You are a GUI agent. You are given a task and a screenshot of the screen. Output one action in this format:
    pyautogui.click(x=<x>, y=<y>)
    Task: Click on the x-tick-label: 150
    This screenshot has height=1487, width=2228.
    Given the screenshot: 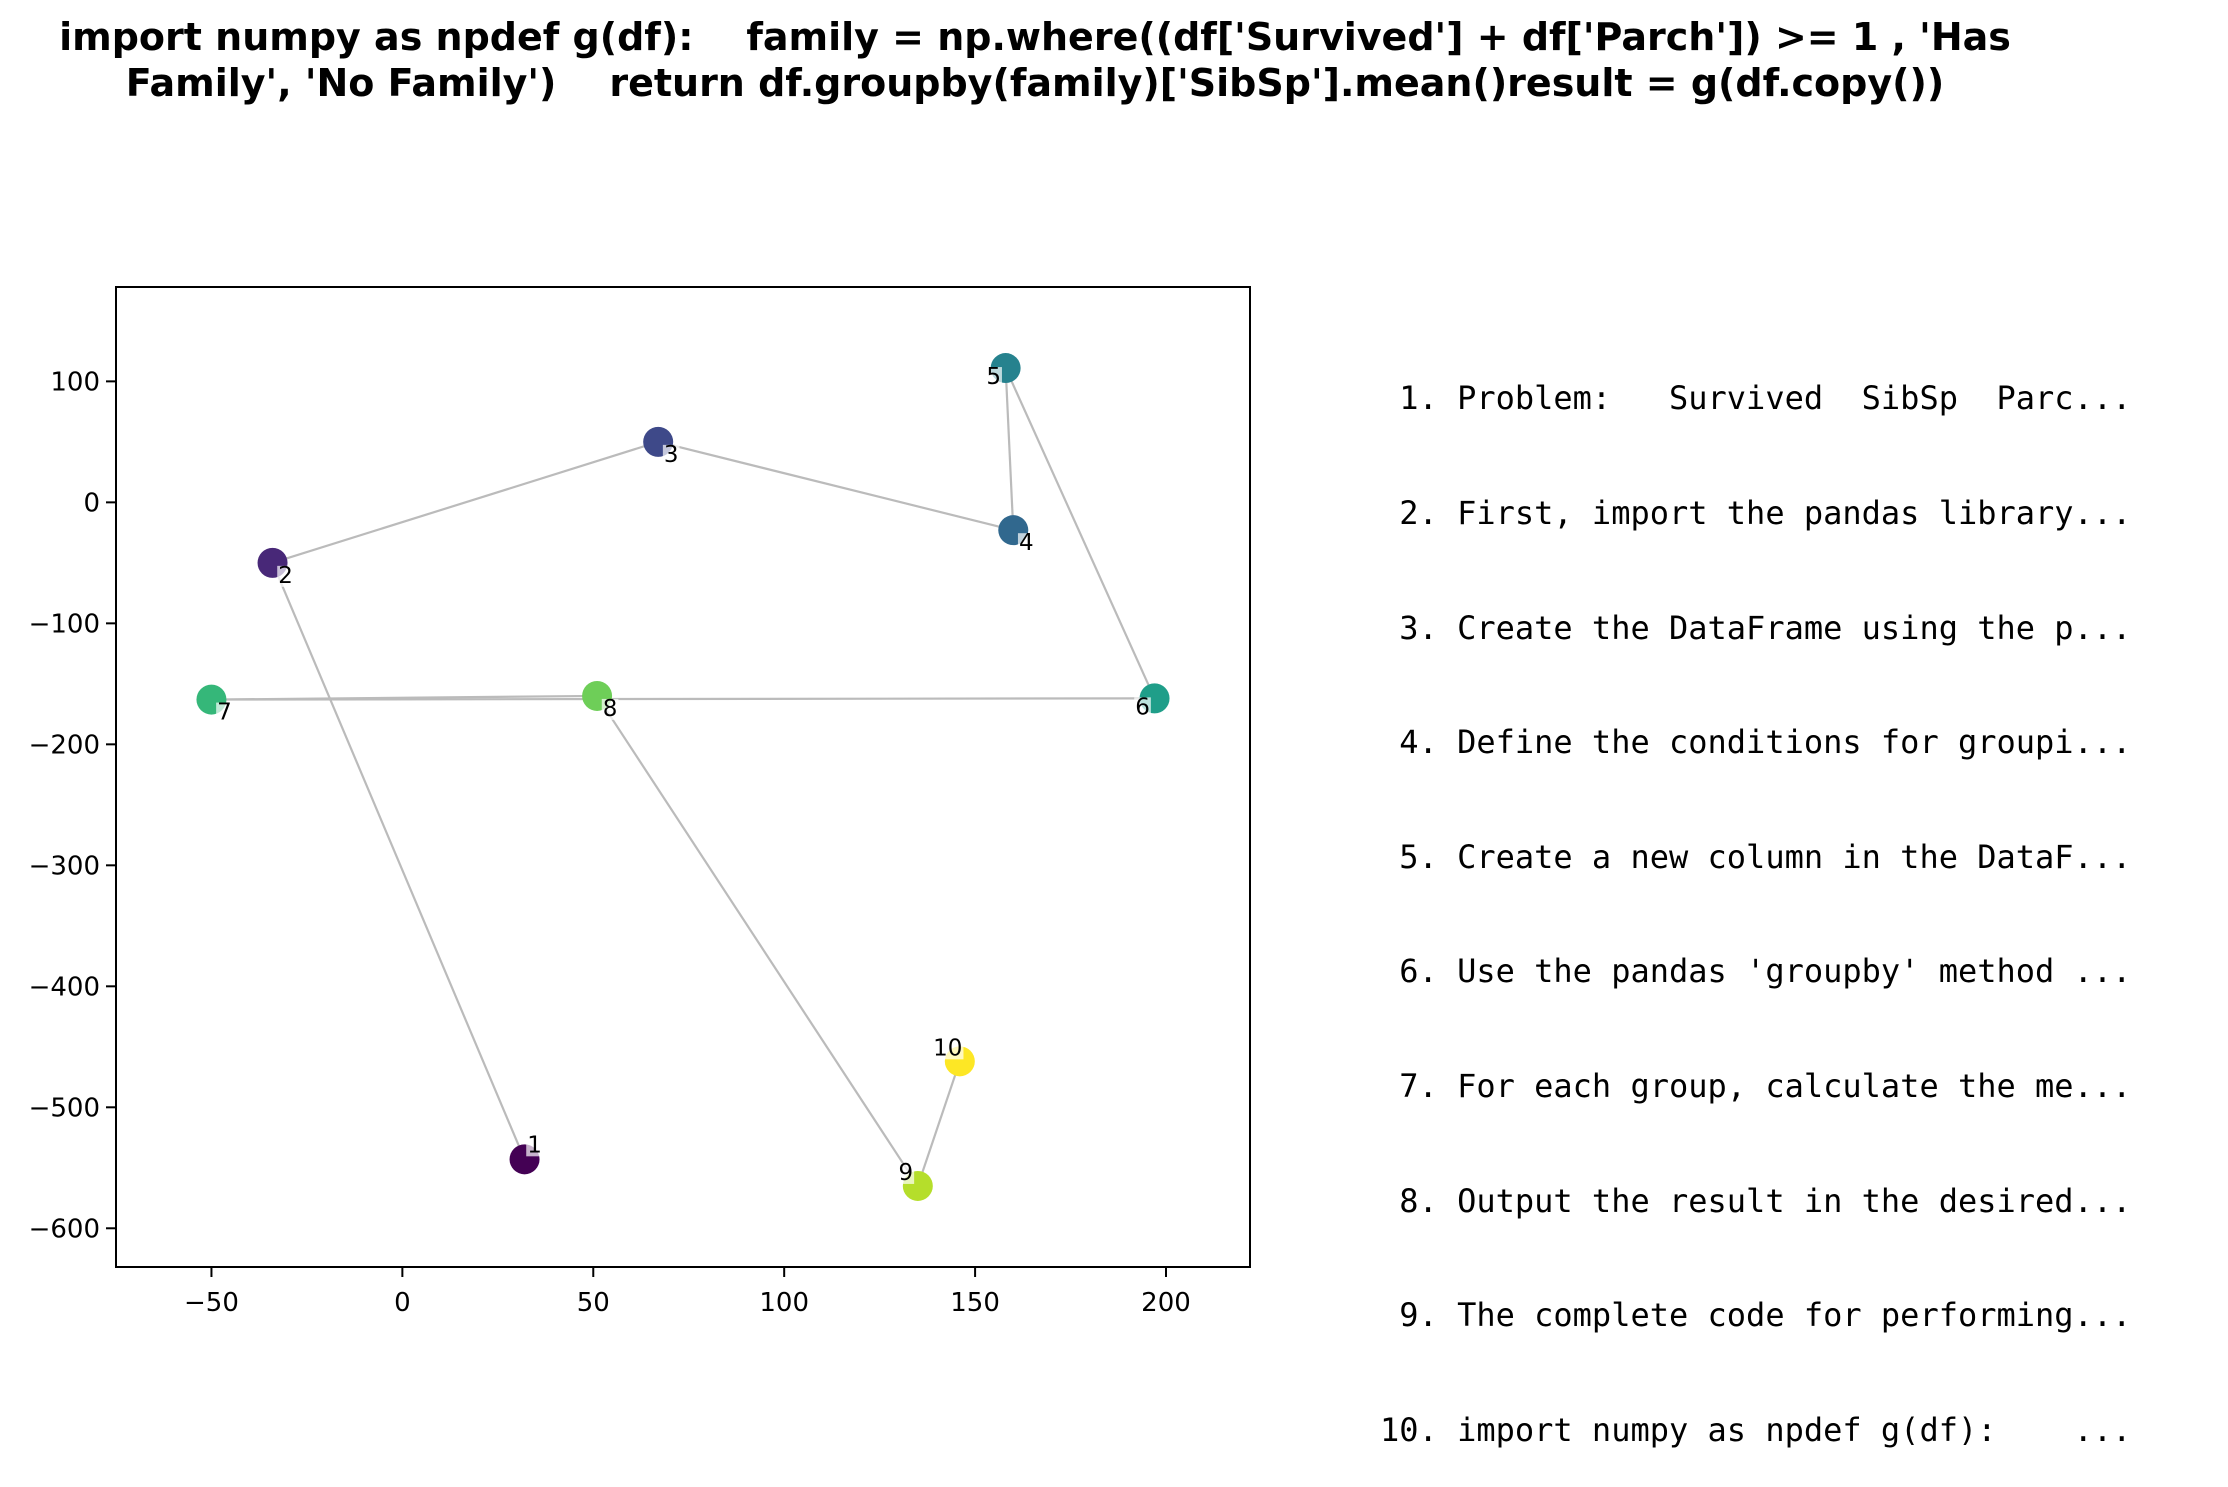 What is the action you would take?
    pyautogui.click(x=975, y=1303)
    